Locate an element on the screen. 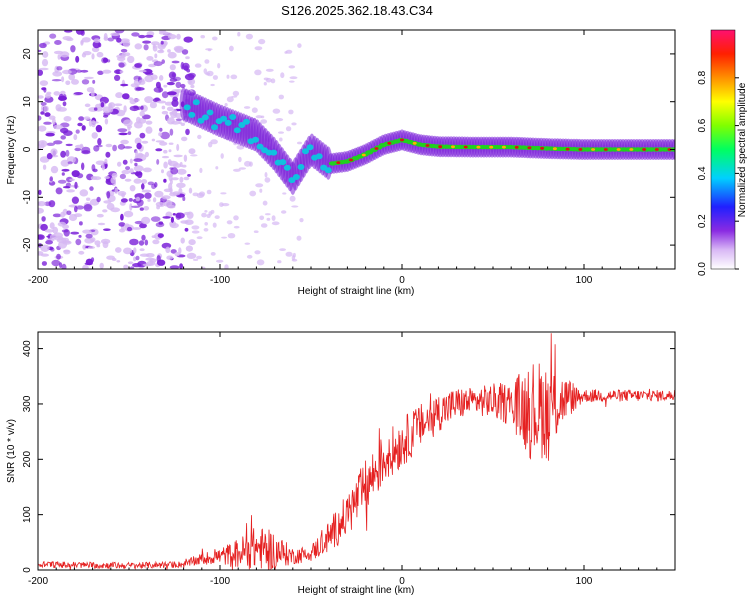 The width and height of the screenshot is (750, 600). chart-title: S126.2025.362.18.43.C34 is located at coordinates (357, 10).